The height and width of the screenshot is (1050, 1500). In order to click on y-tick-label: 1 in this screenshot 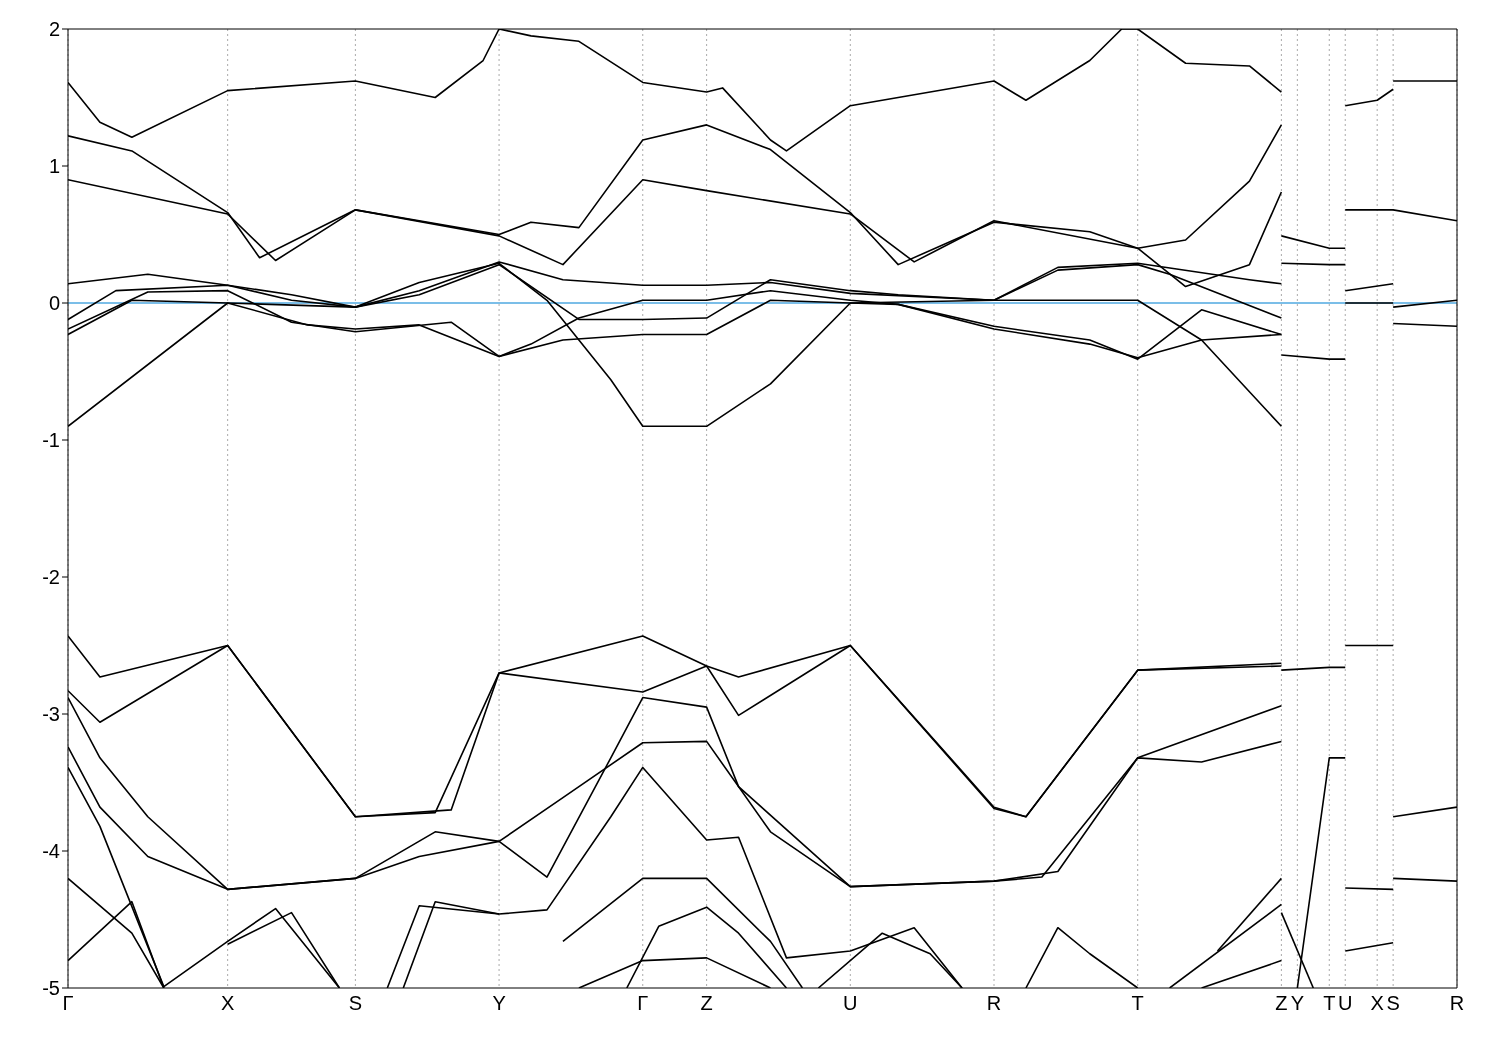, I will do `click(54, 166)`.